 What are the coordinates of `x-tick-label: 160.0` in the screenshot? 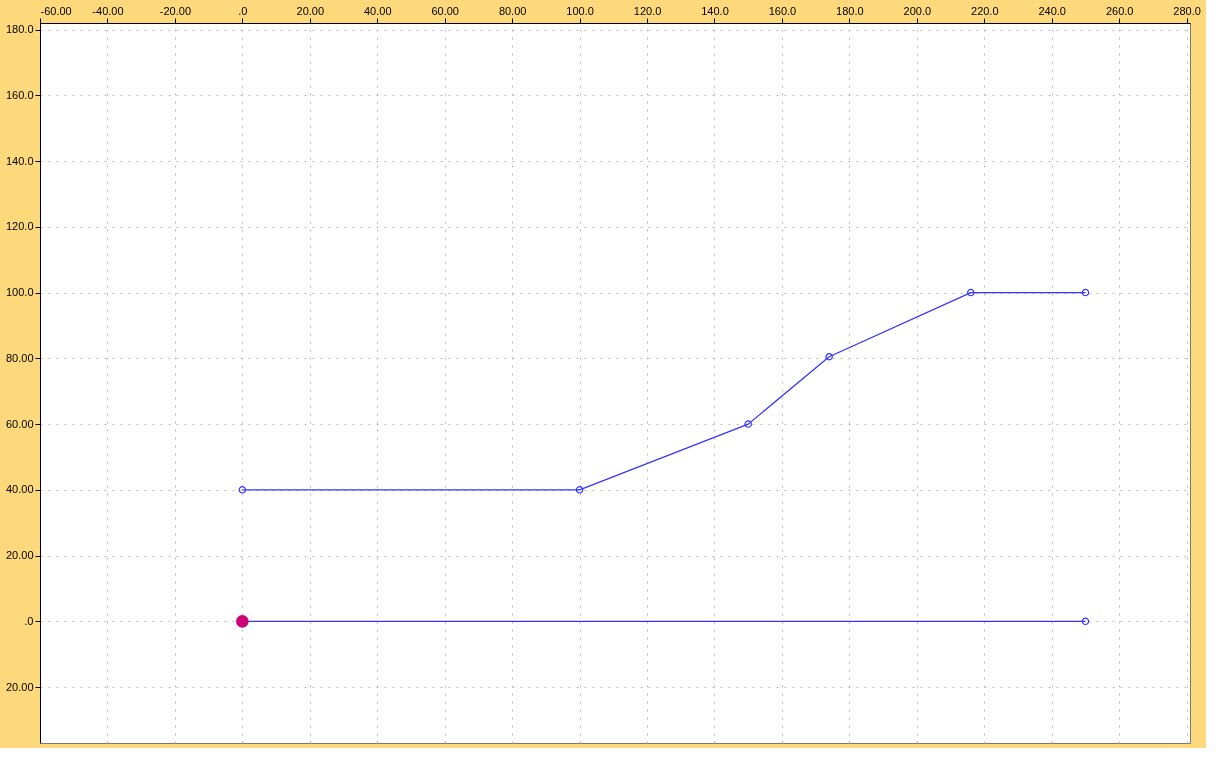 It's located at (782, 10).